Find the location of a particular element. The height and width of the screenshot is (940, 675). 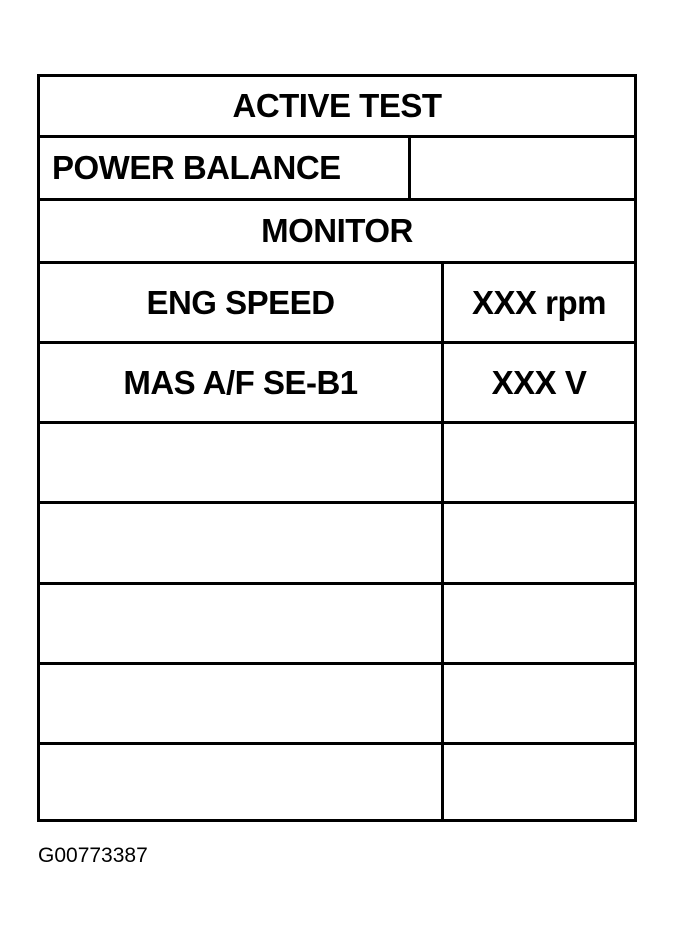

monitor-value: XXX V is located at coordinates (539, 382).